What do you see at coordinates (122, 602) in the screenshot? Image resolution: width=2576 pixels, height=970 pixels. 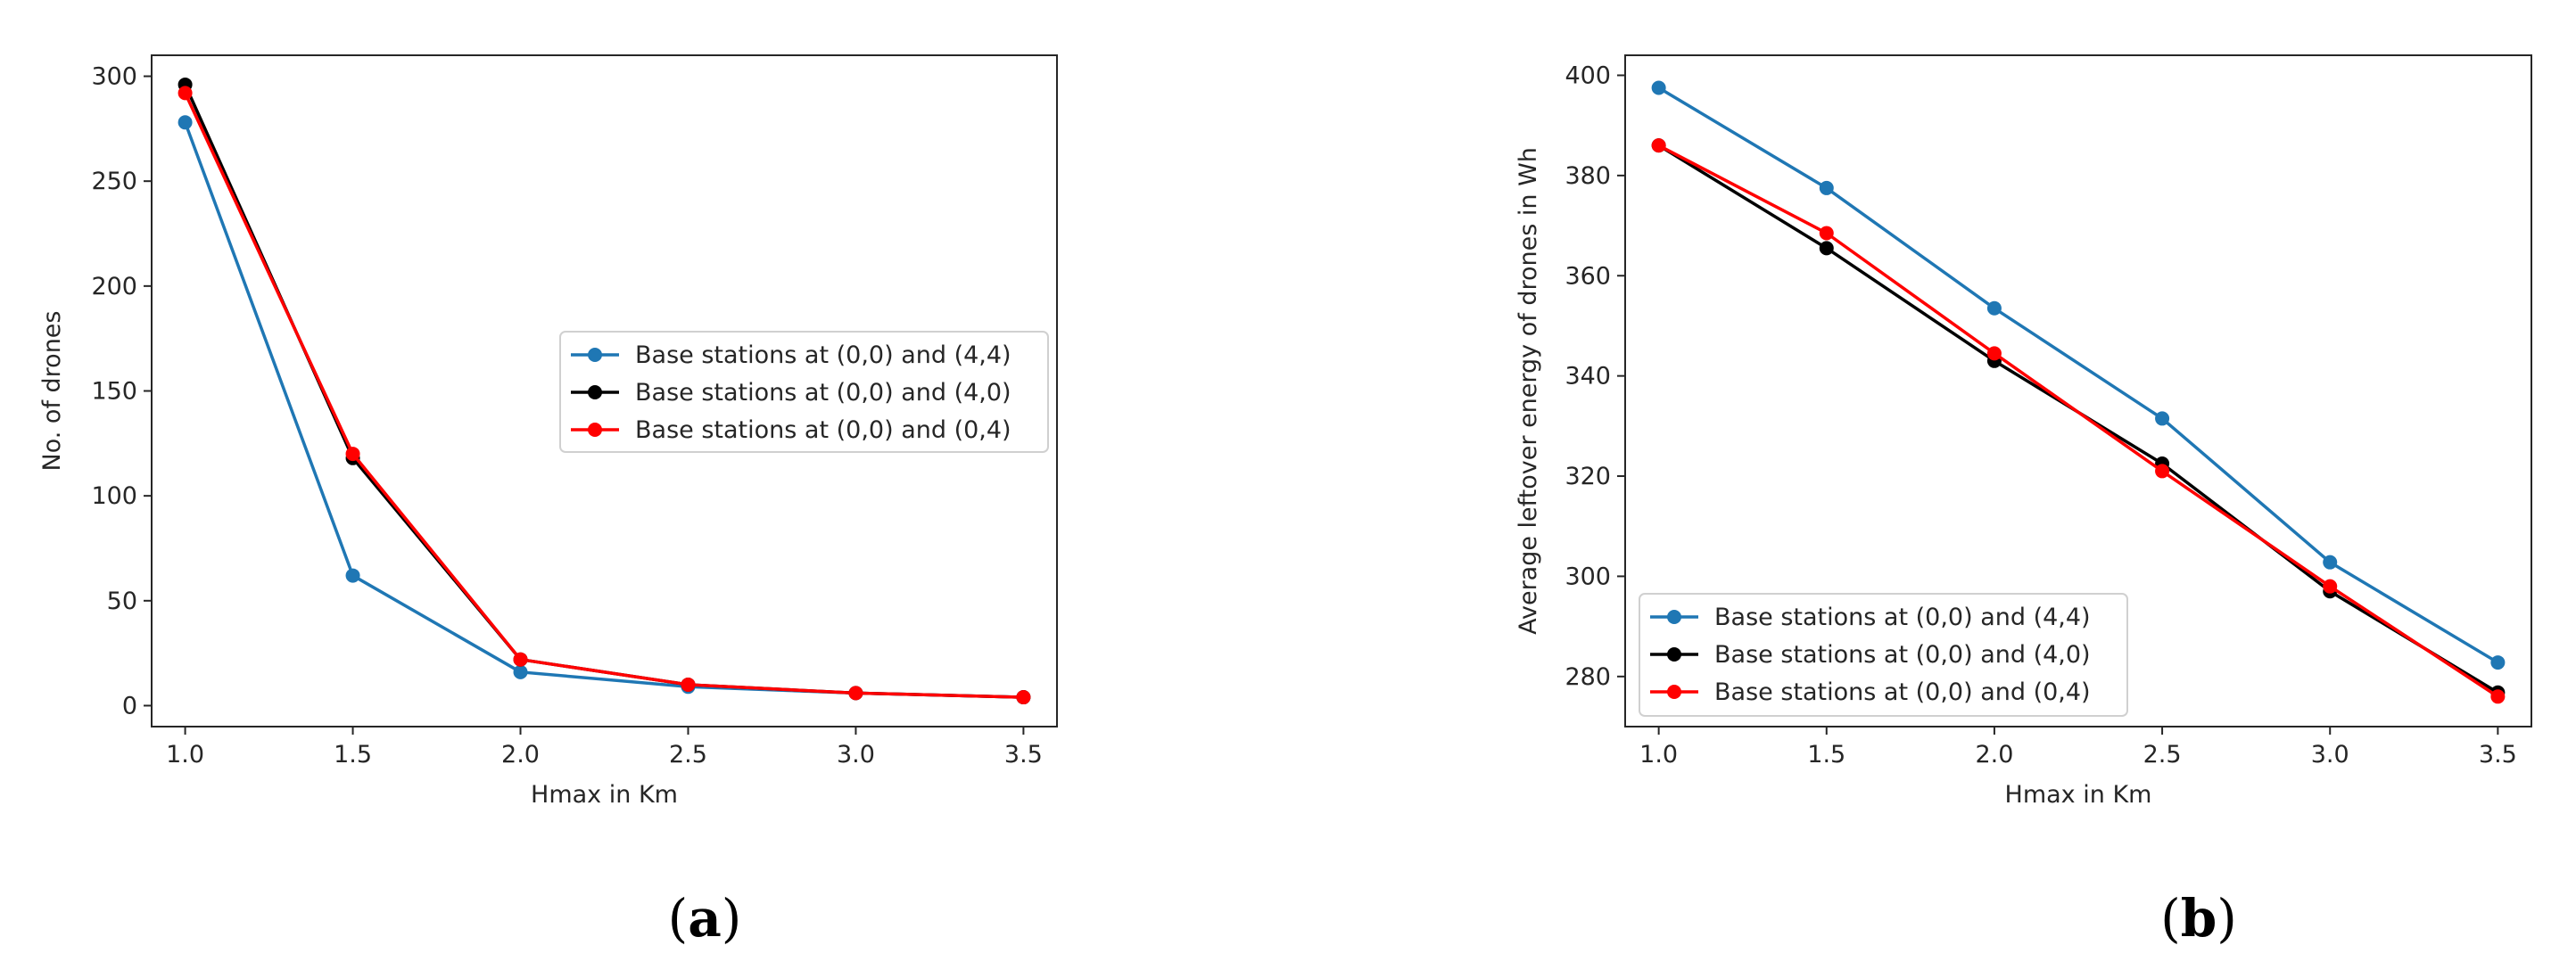 I see `y-tick-label: 50` at bounding box center [122, 602].